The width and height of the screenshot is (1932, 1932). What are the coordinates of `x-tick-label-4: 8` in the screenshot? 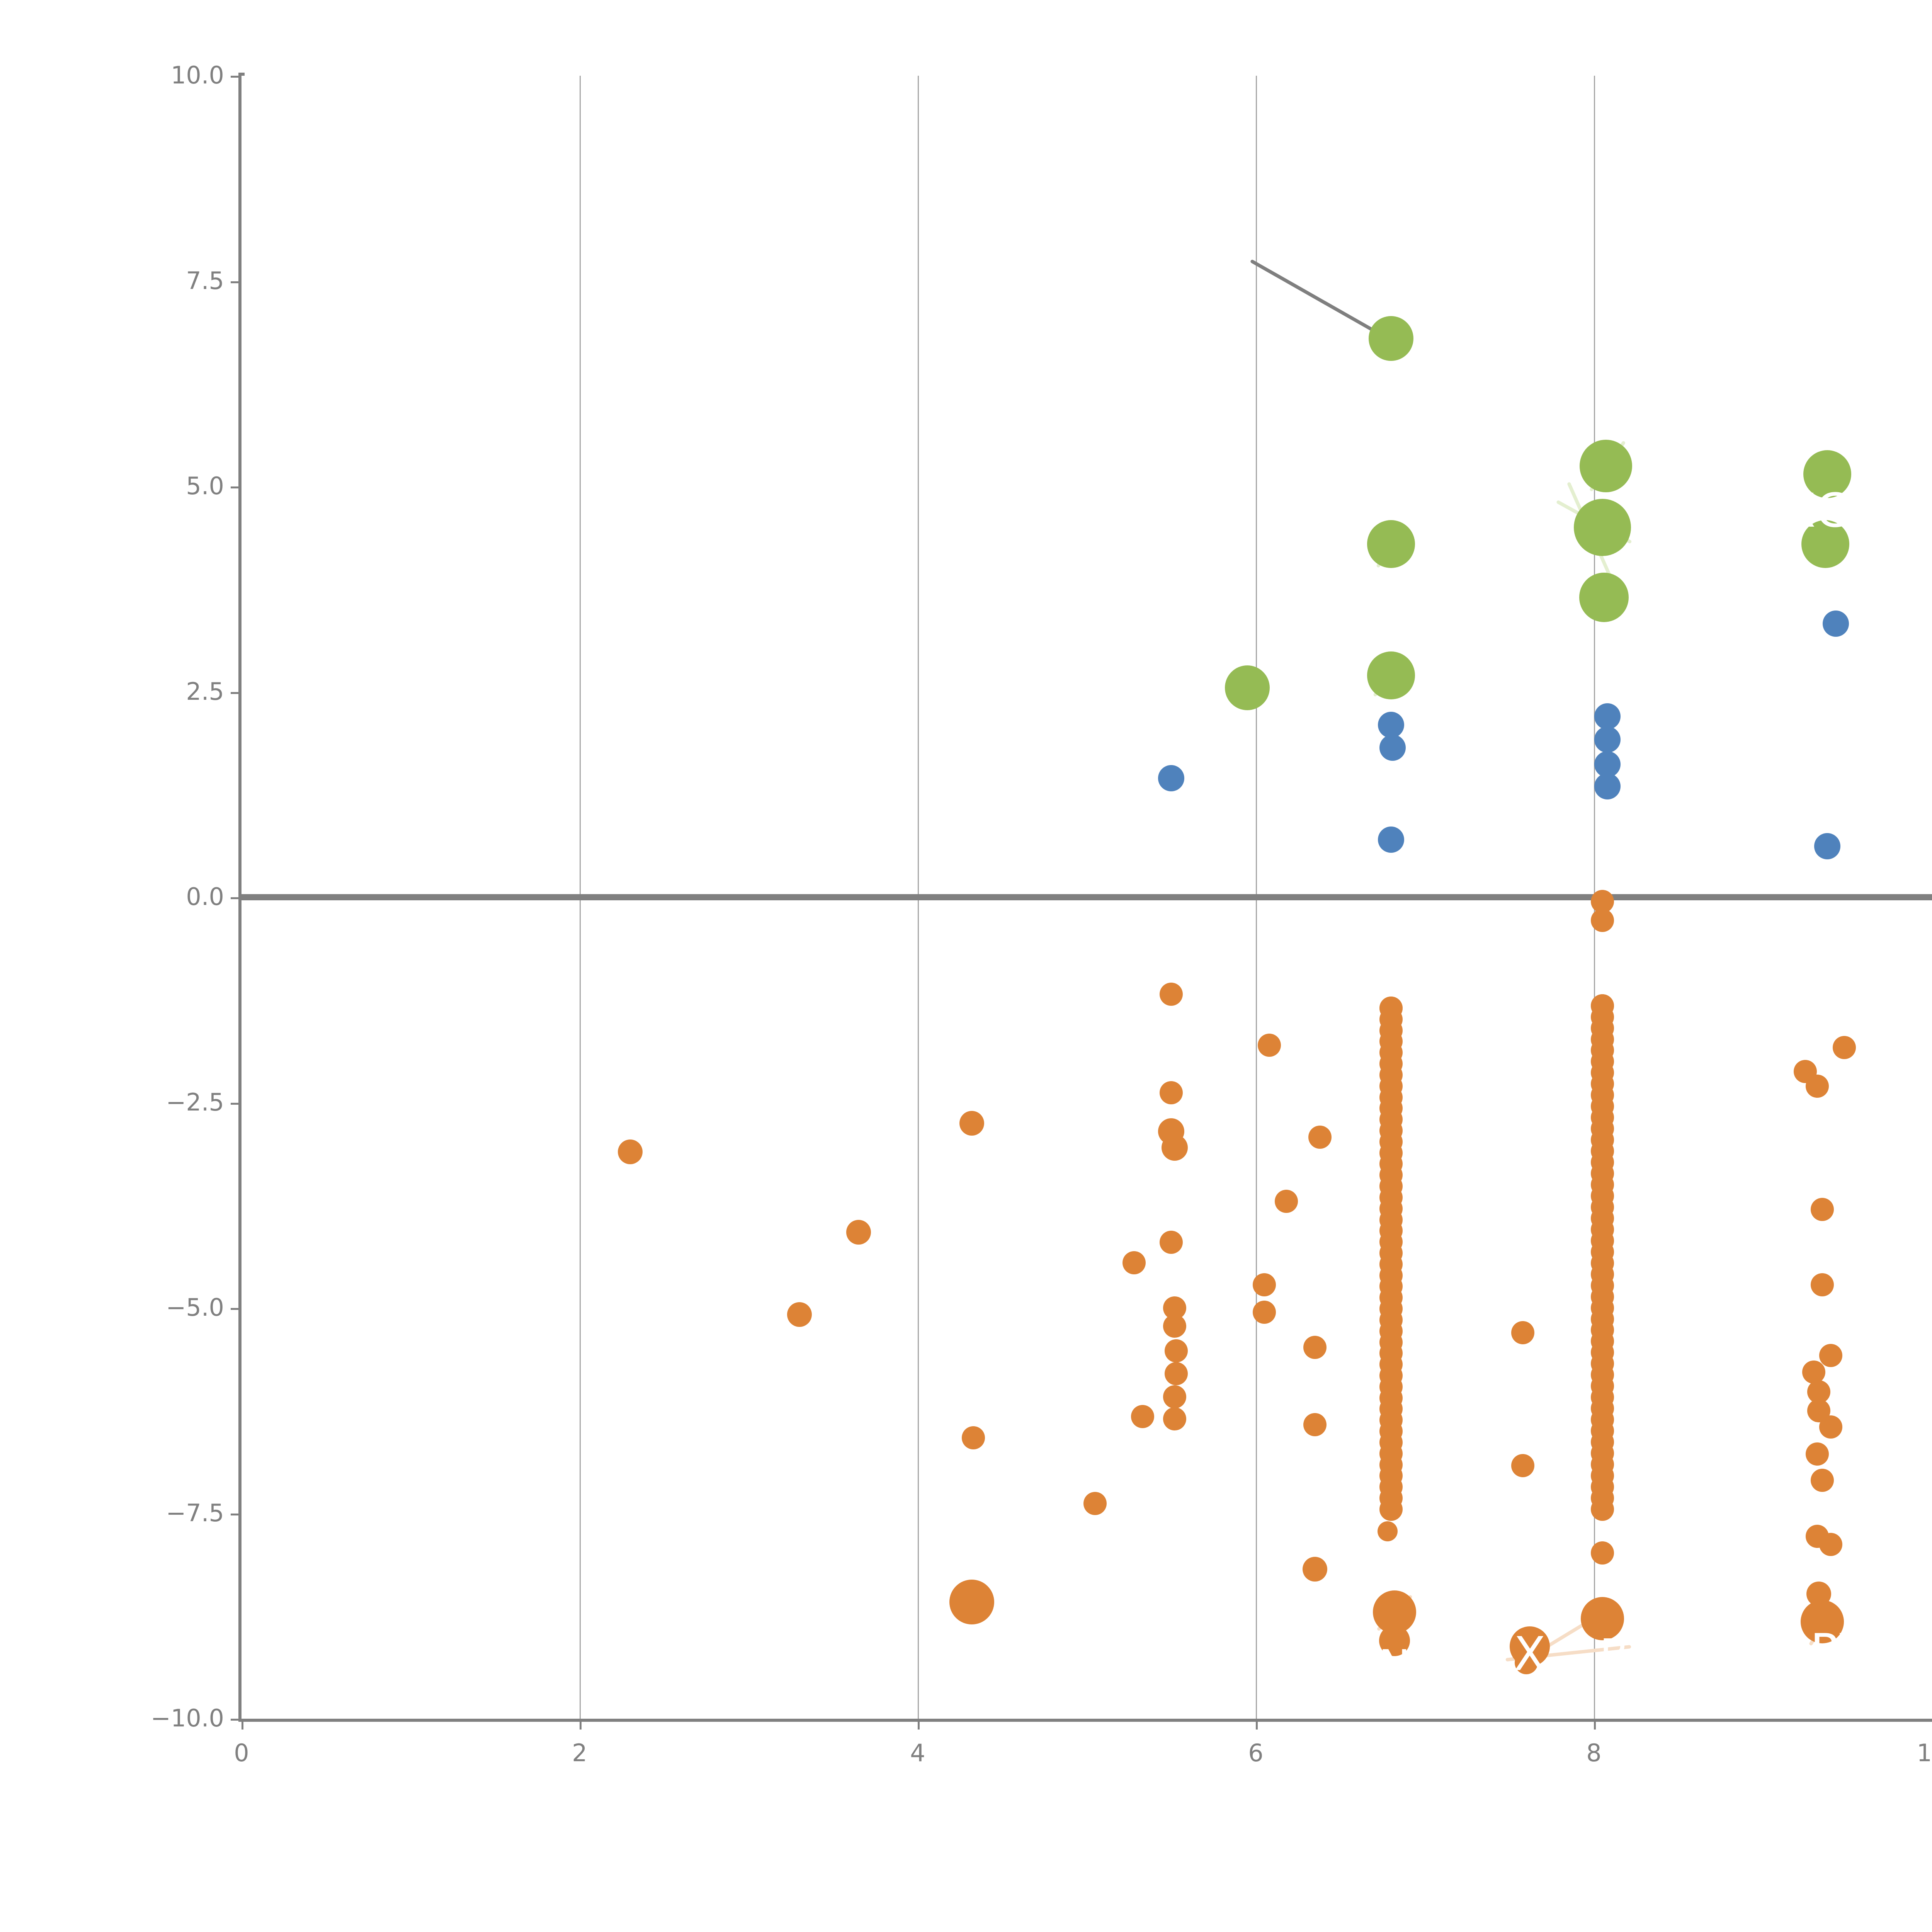 It's located at (1594, 1753).